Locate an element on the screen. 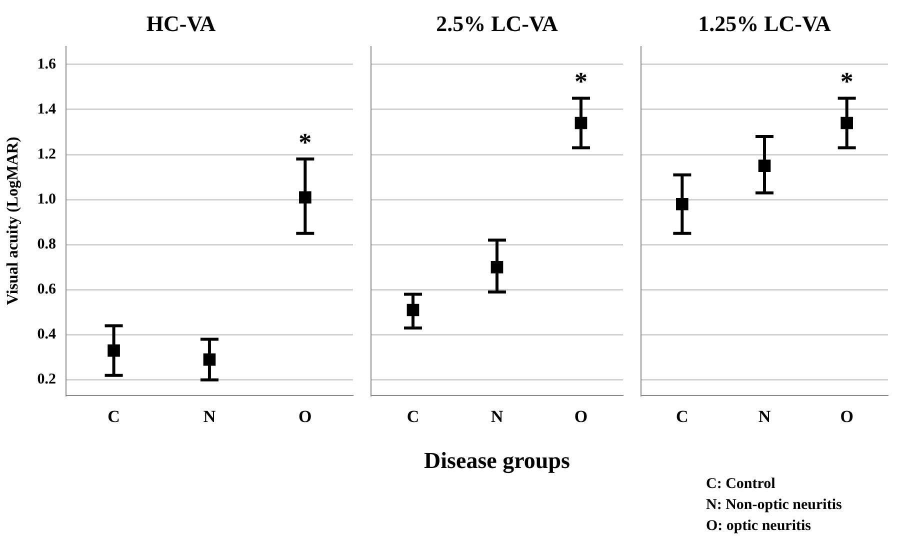 The width and height of the screenshot is (897, 537). x-axis-title: Disease groups is located at coordinates (497, 461).